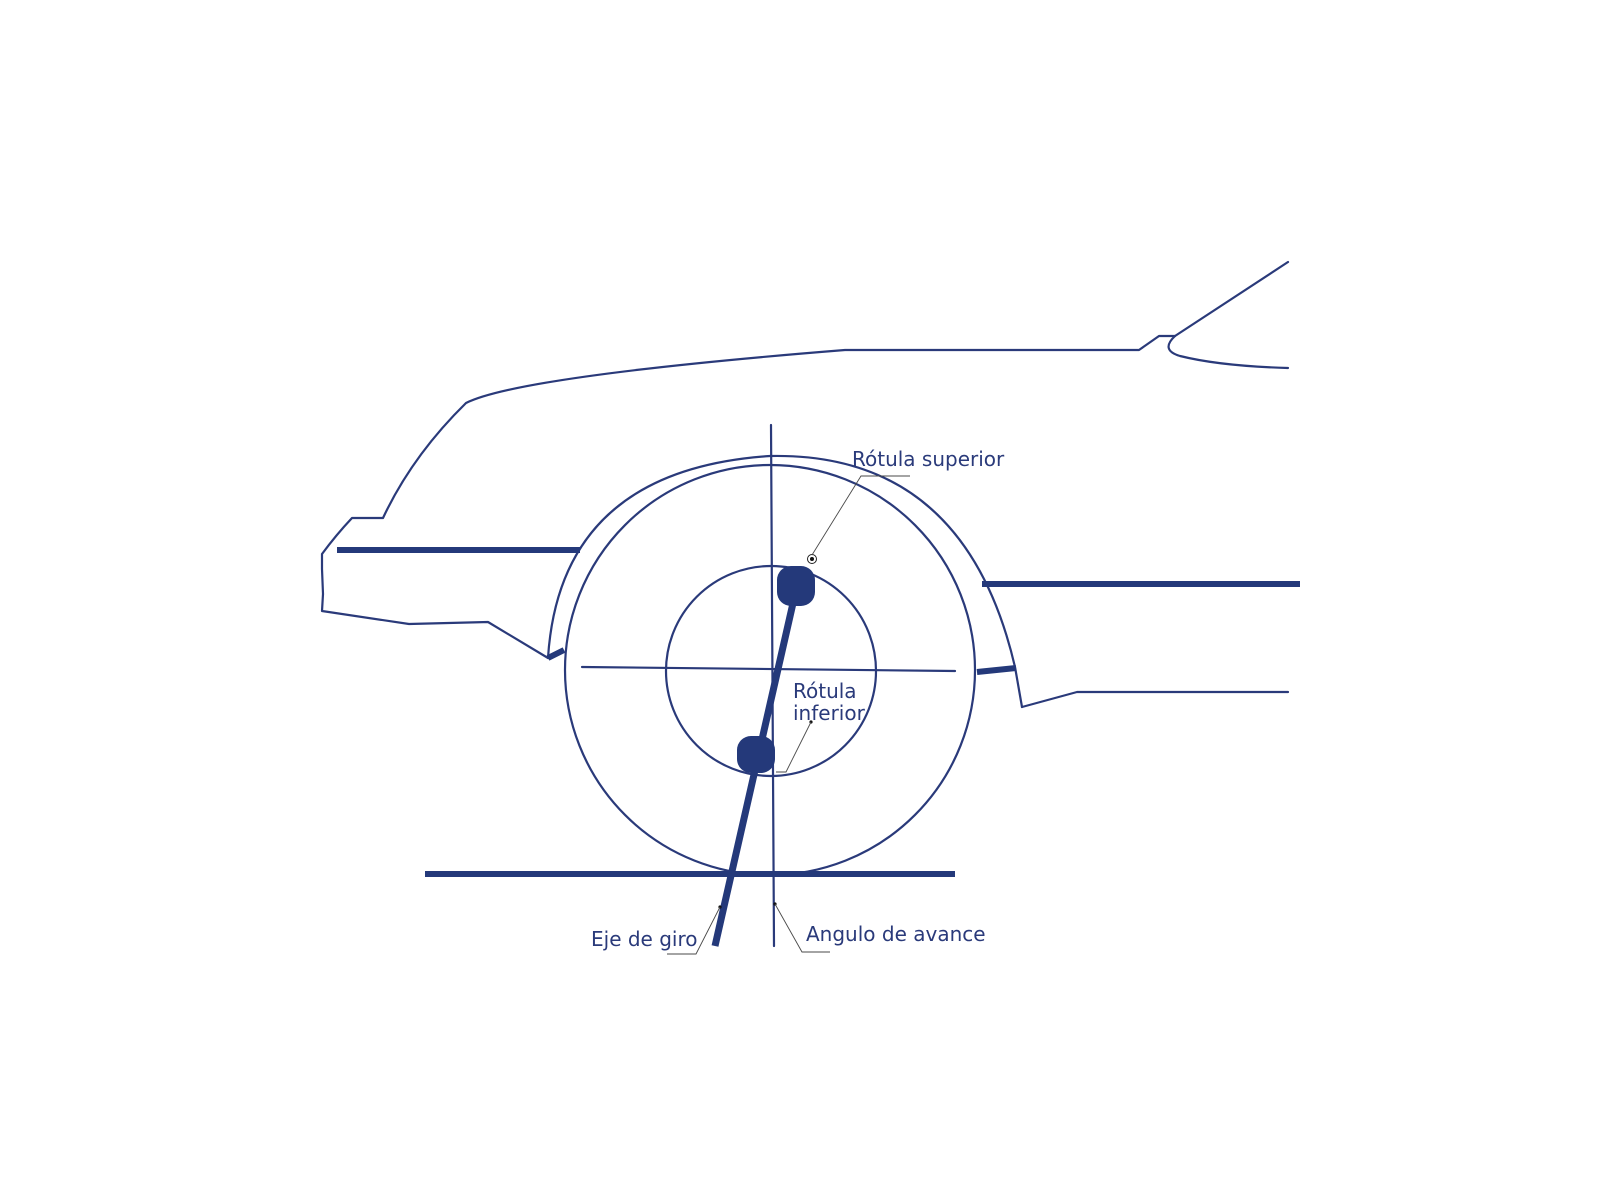 The width and height of the screenshot is (1600, 1200). Describe the element at coordinates (796, 586) in the screenshot. I see `upper-ball-joint` at that location.